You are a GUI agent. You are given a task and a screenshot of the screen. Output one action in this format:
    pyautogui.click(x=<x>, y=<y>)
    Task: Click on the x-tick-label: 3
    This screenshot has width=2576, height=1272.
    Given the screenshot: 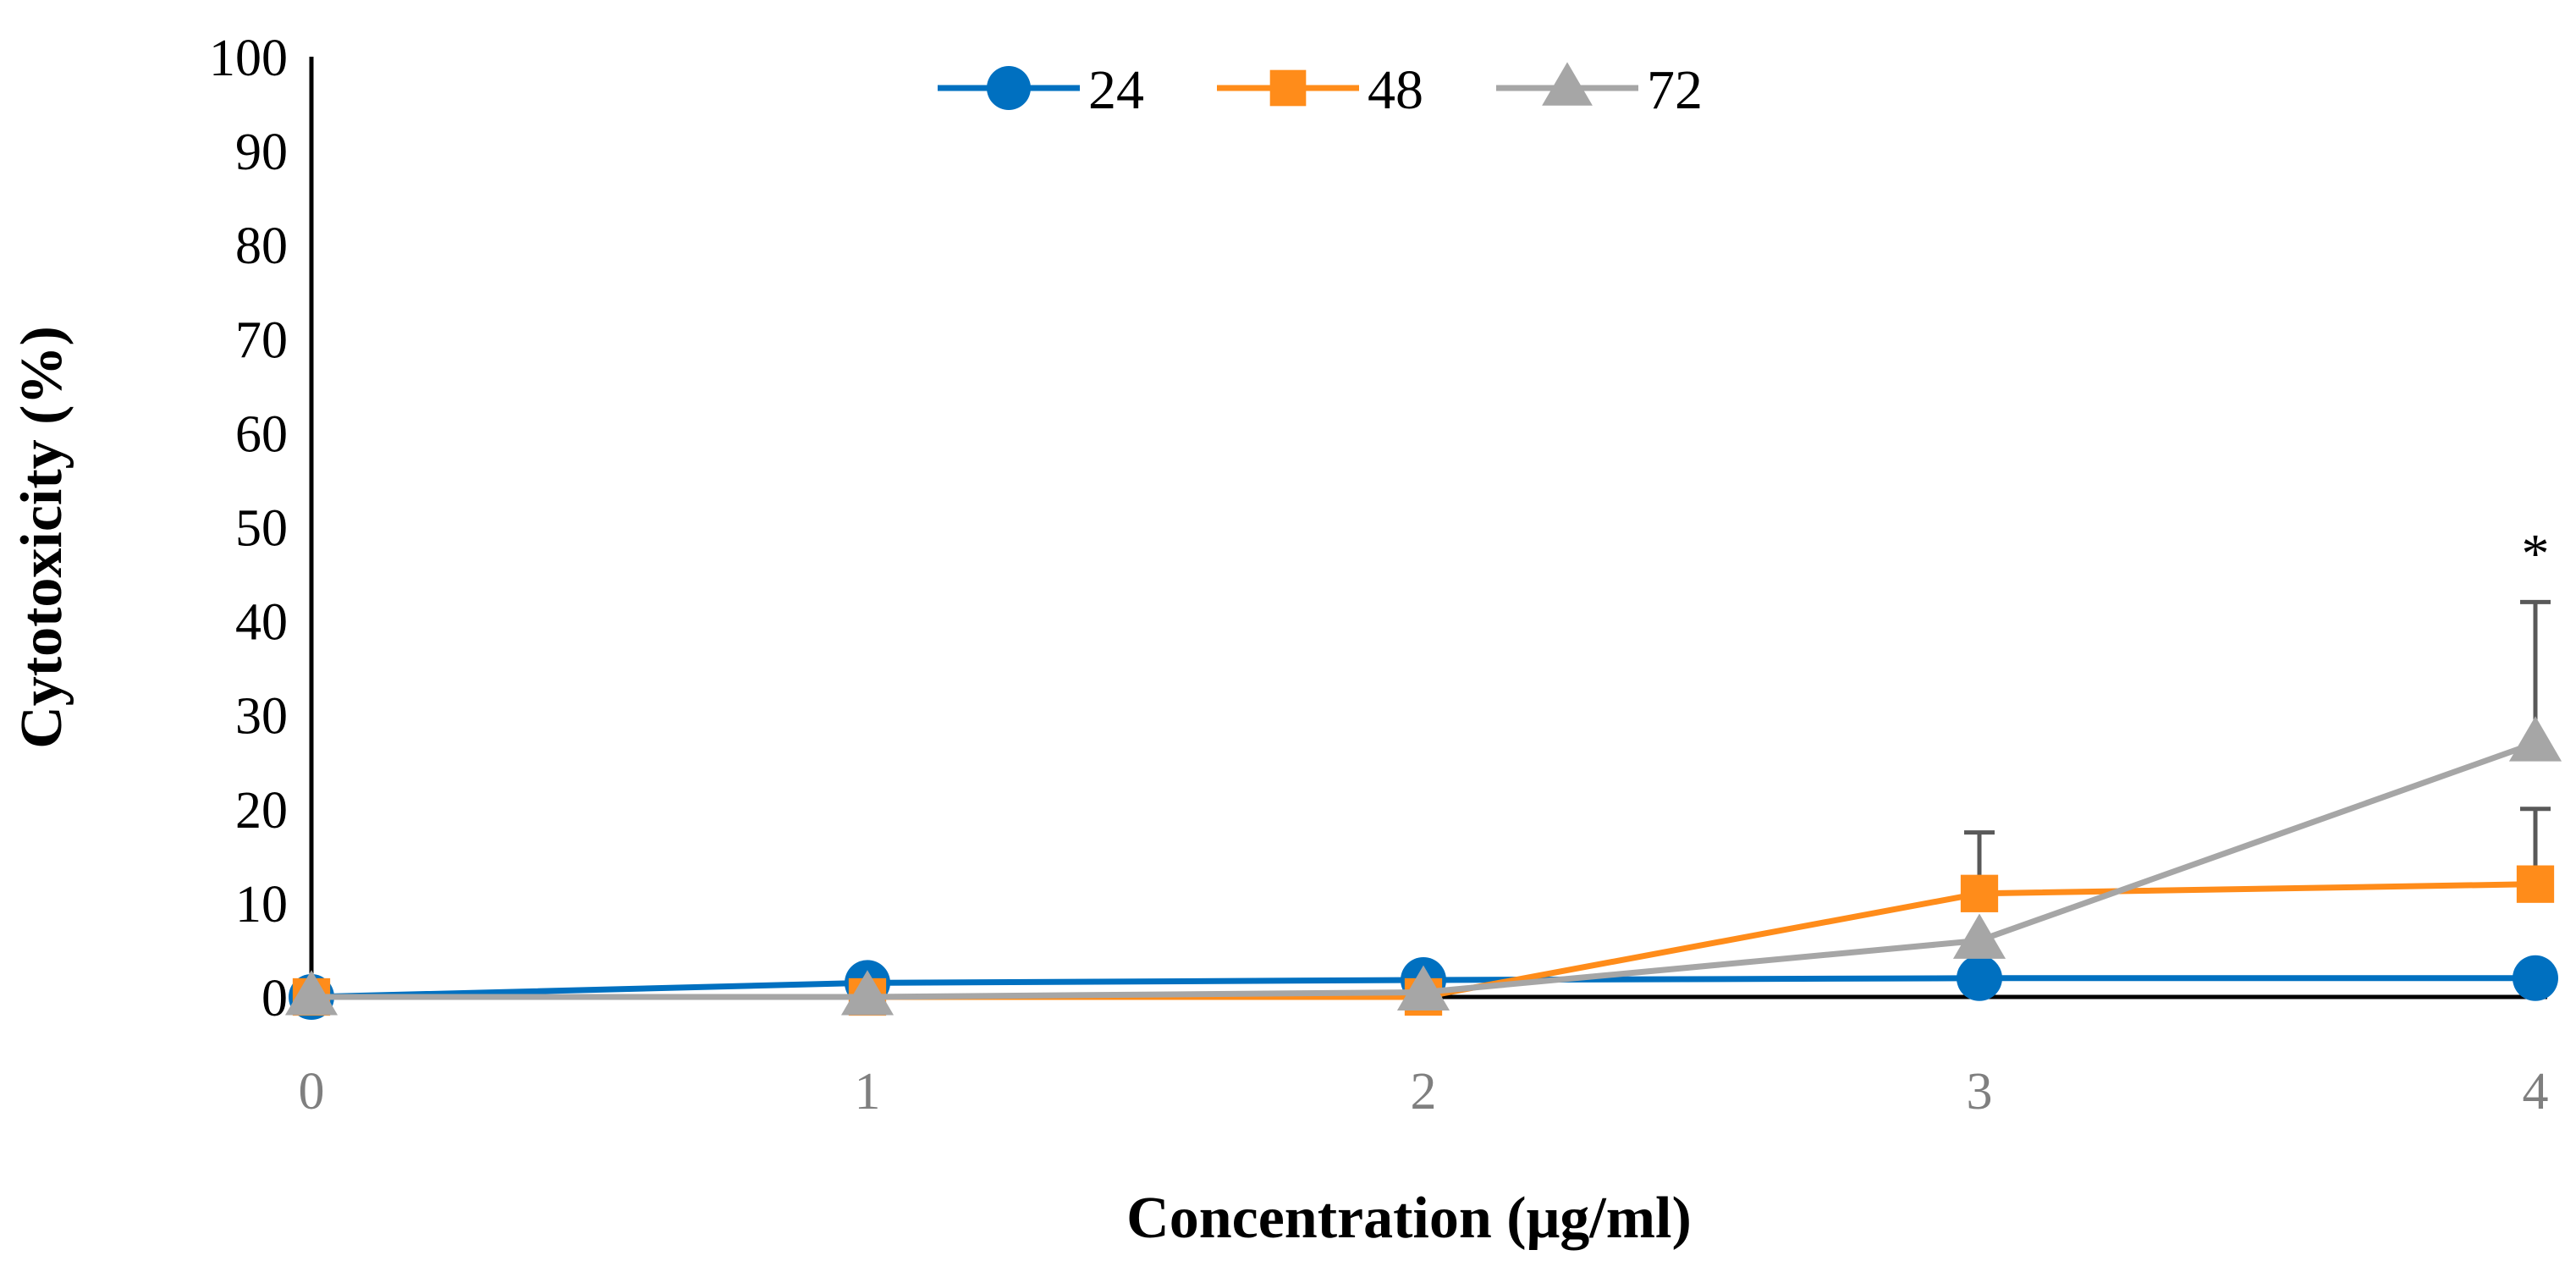 What is the action you would take?
    pyautogui.click(x=1980, y=1092)
    